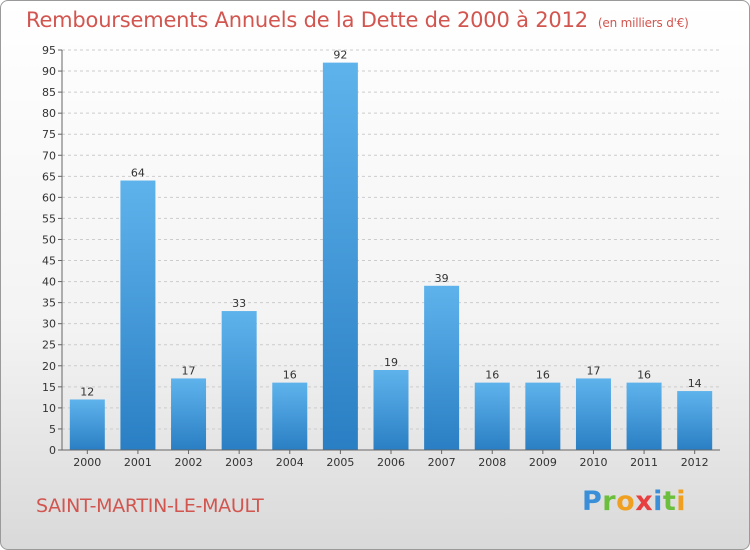 The height and width of the screenshot is (550, 750). I want to click on x-tick-label-2009: 2009, so click(543, 462).